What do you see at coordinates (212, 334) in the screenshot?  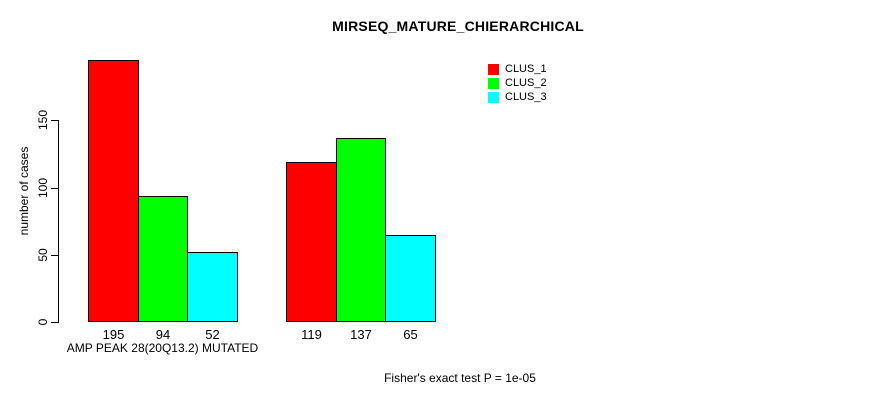 I see `bar-value-label: 52` at bounding box center [212, 334].